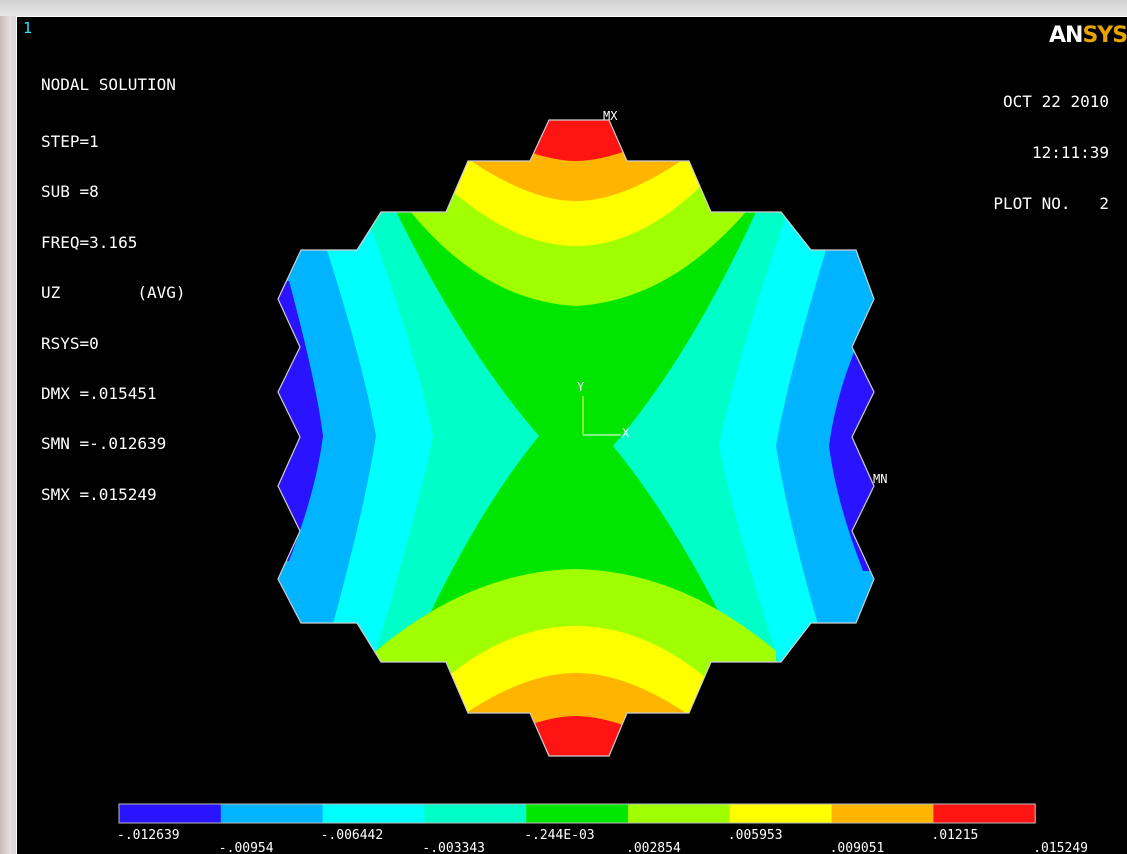 This screenshot has height=854, width=1127. Describe the element at coordinates (70, 343) in the screenshot. I see `solution-rsys: RSYS=0` at that location.